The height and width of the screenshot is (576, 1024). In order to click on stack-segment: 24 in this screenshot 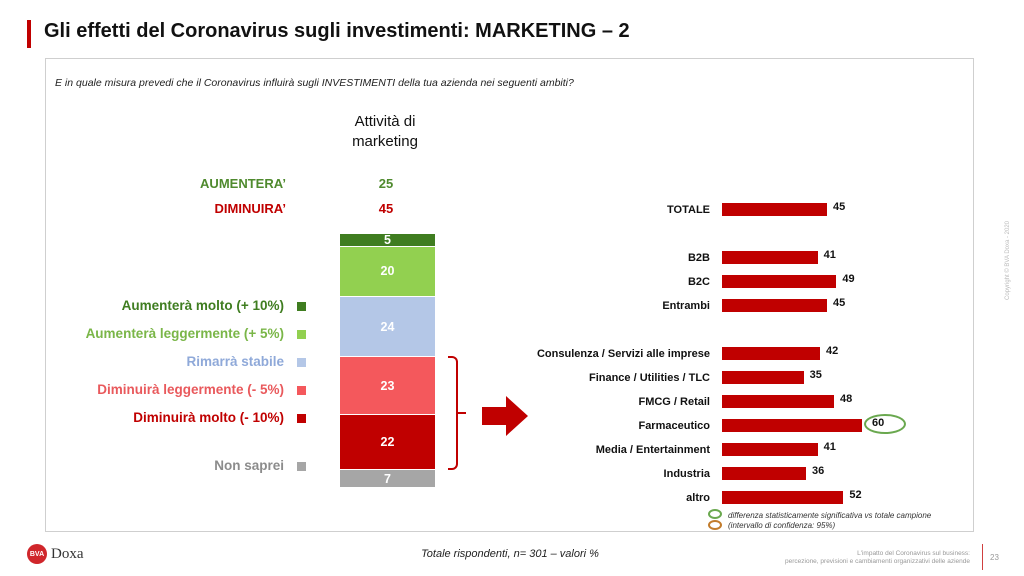, I will do `click(387, 326)`.